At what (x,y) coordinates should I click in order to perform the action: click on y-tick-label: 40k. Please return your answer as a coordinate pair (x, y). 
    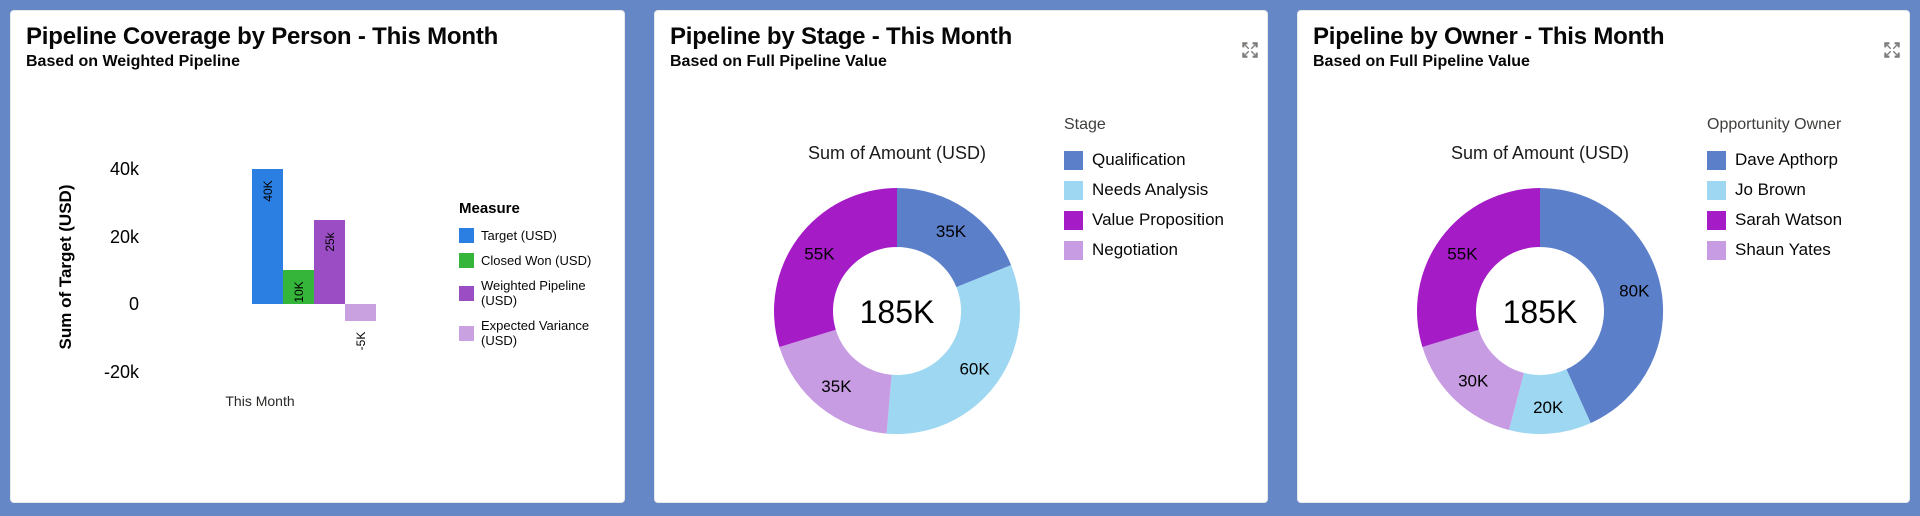
    Looking at the image, I should click on (124, 169).